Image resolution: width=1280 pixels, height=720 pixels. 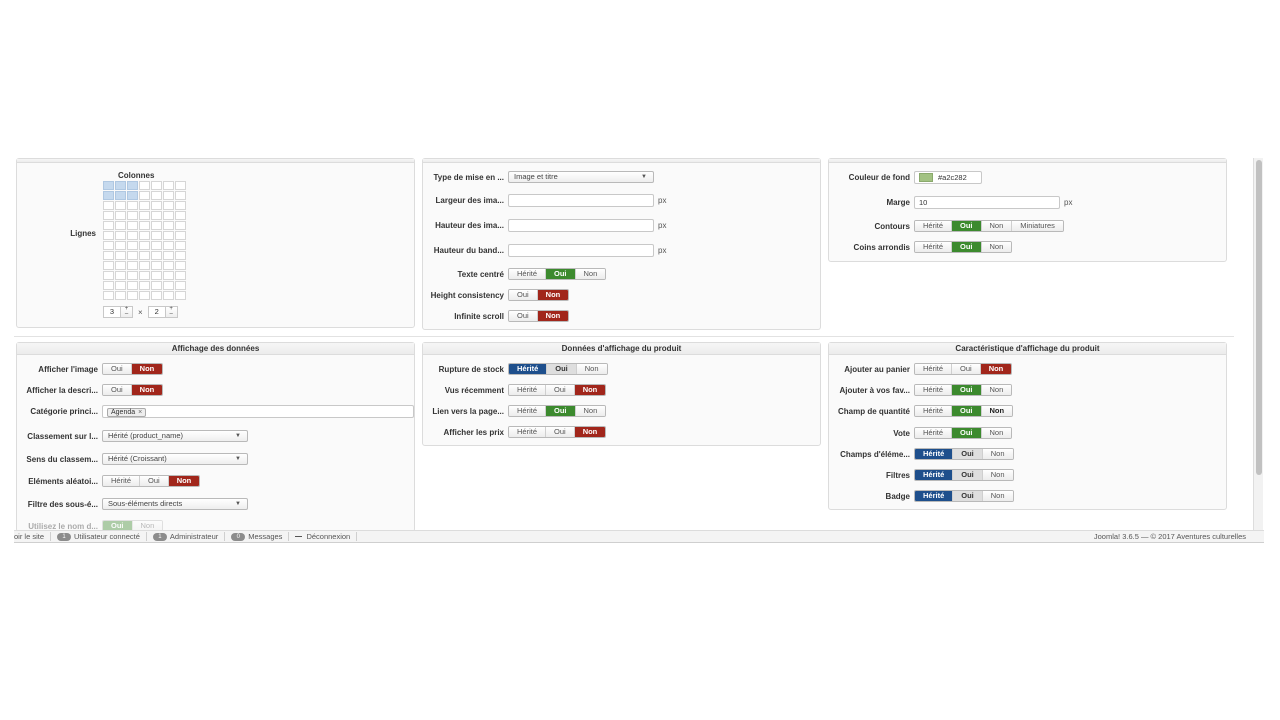 I want to click on bg-color-input: #a2c282, so click(x=948, y=177).